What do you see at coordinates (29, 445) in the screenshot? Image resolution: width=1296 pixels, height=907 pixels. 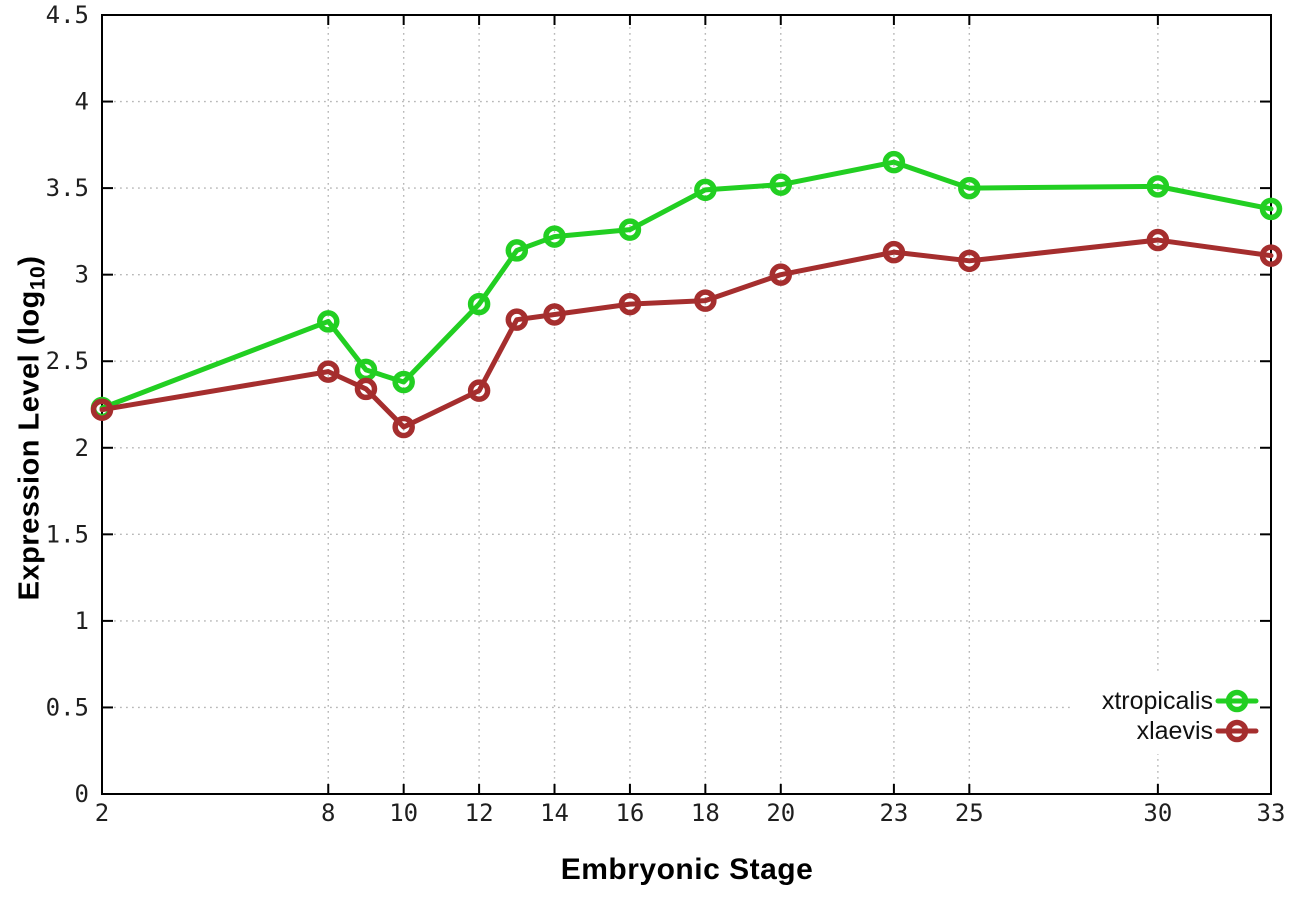 I see `y-axis-title-text: Expression Level (log` at bounding box center [29, 445].